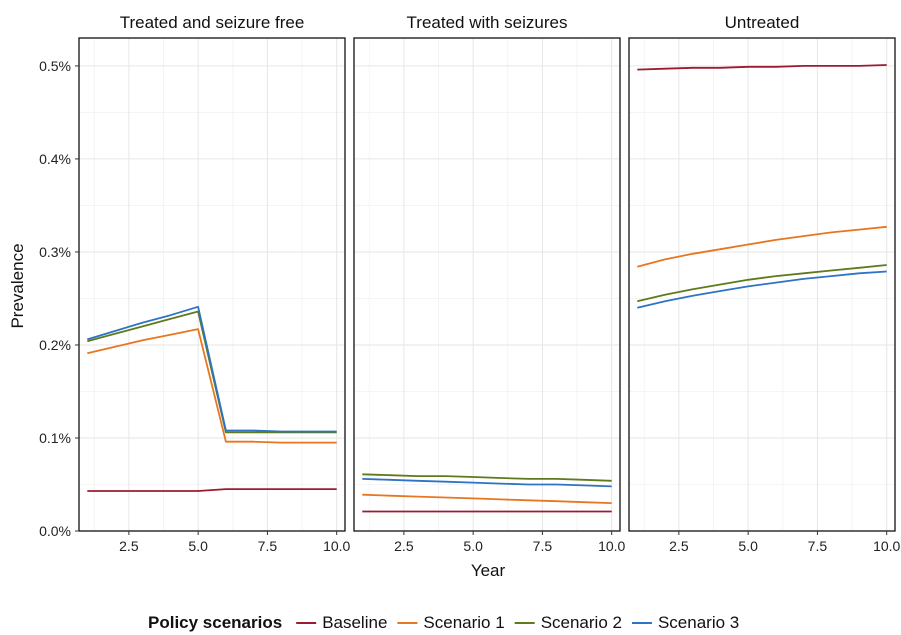 The width and height of the screenshot is (901, 635). What do you see at coordinates (55, 66) in the screenshot?
I see `y-tick-label: 0.5%` at bounding box center [55, 66].